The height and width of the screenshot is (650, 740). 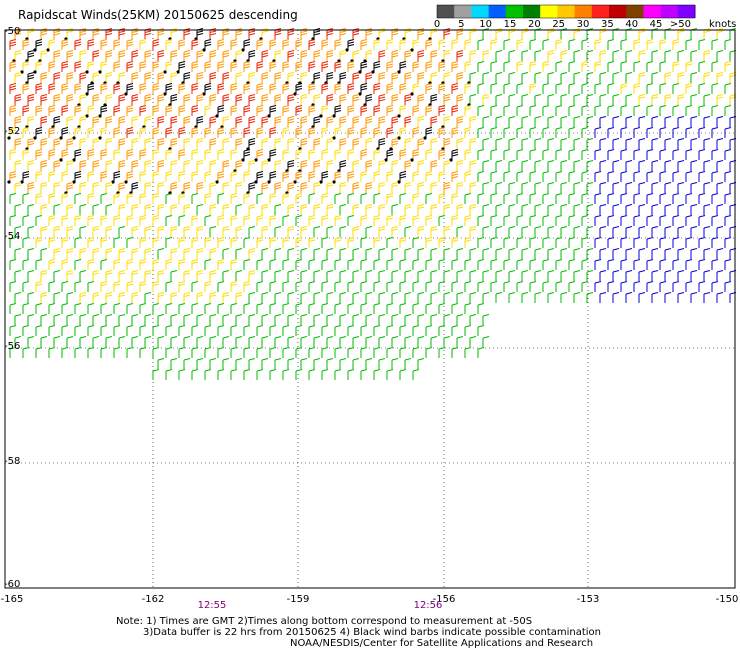 I want to click on lon-label: -153, so click(x=588, y=599).